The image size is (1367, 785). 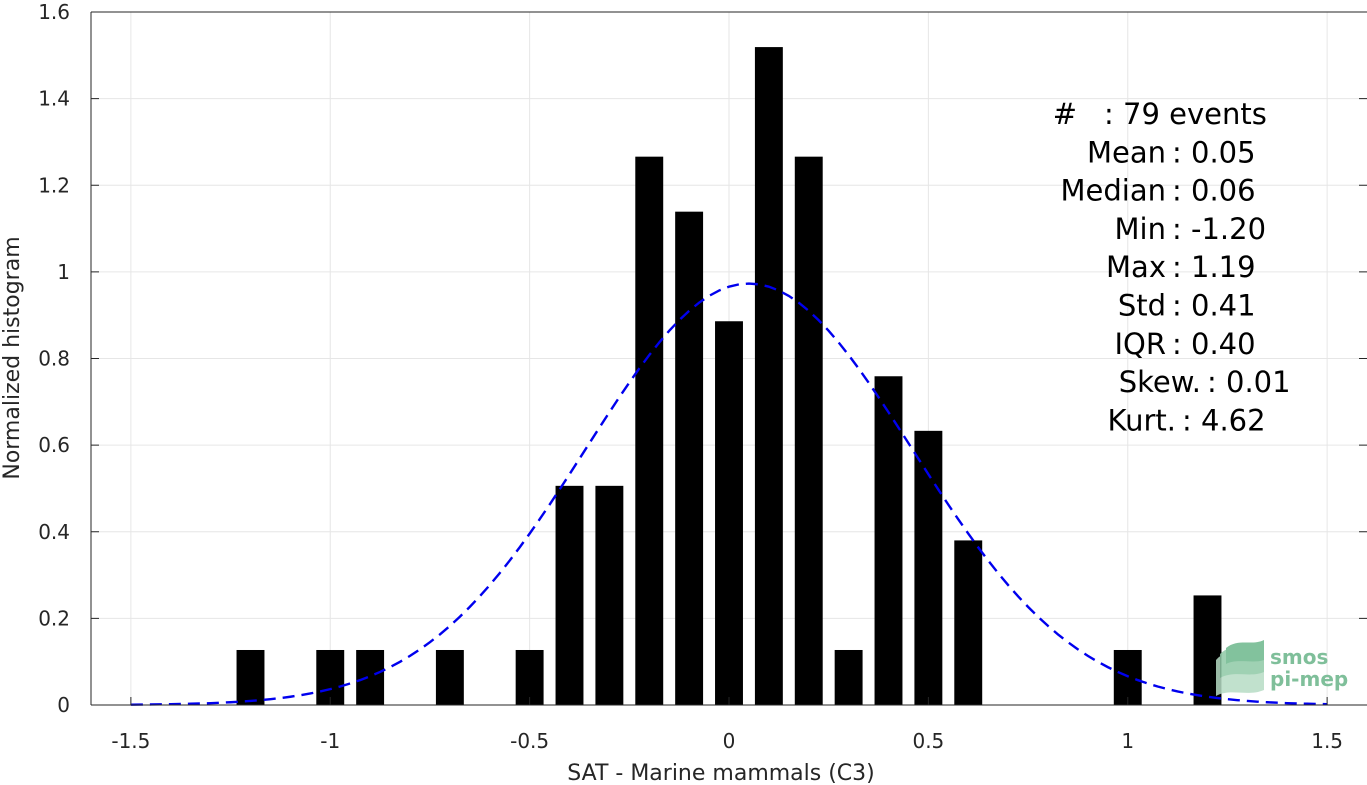 I want to click on stat-value-7: : 0.01, so click(x=1249, y=382).